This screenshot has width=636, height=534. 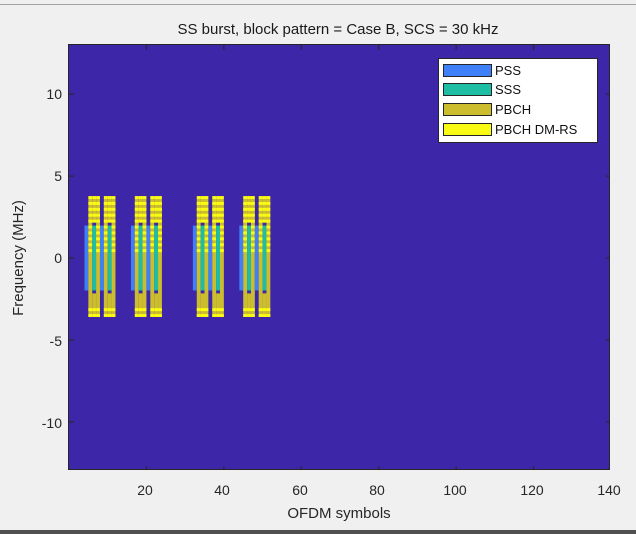 What do you see at coordinates (318, 2) in the screenshot?
I see `figure-toolbar-edge` at bounding box center [318, 2].